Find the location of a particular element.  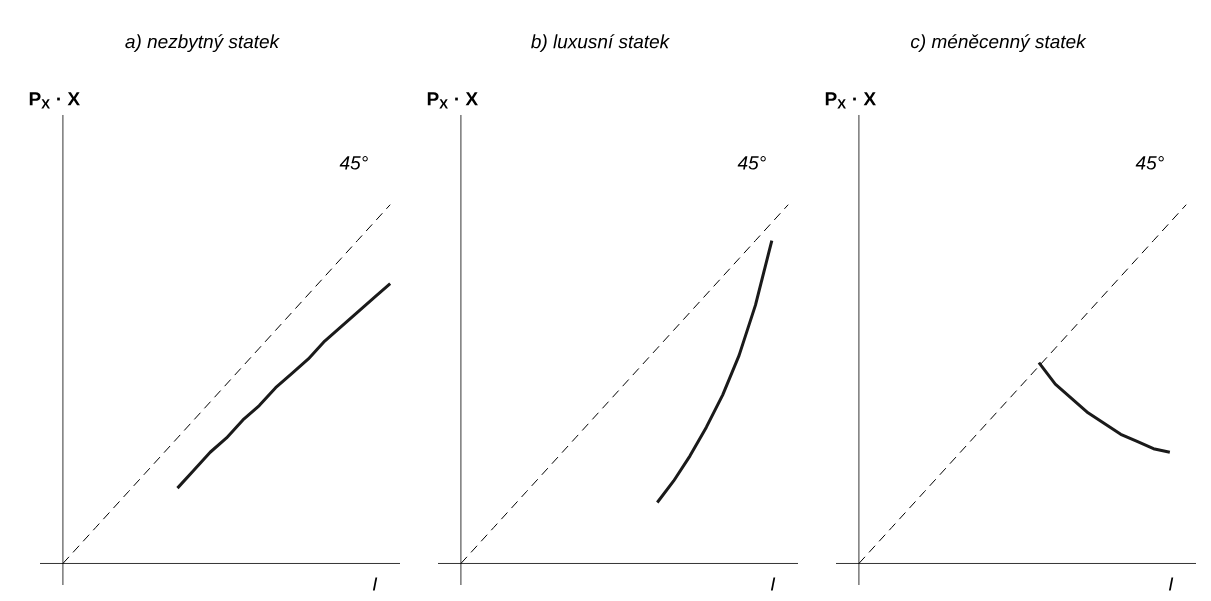

chart-title: b) luxusní statek is located at coordinates (600, 43).